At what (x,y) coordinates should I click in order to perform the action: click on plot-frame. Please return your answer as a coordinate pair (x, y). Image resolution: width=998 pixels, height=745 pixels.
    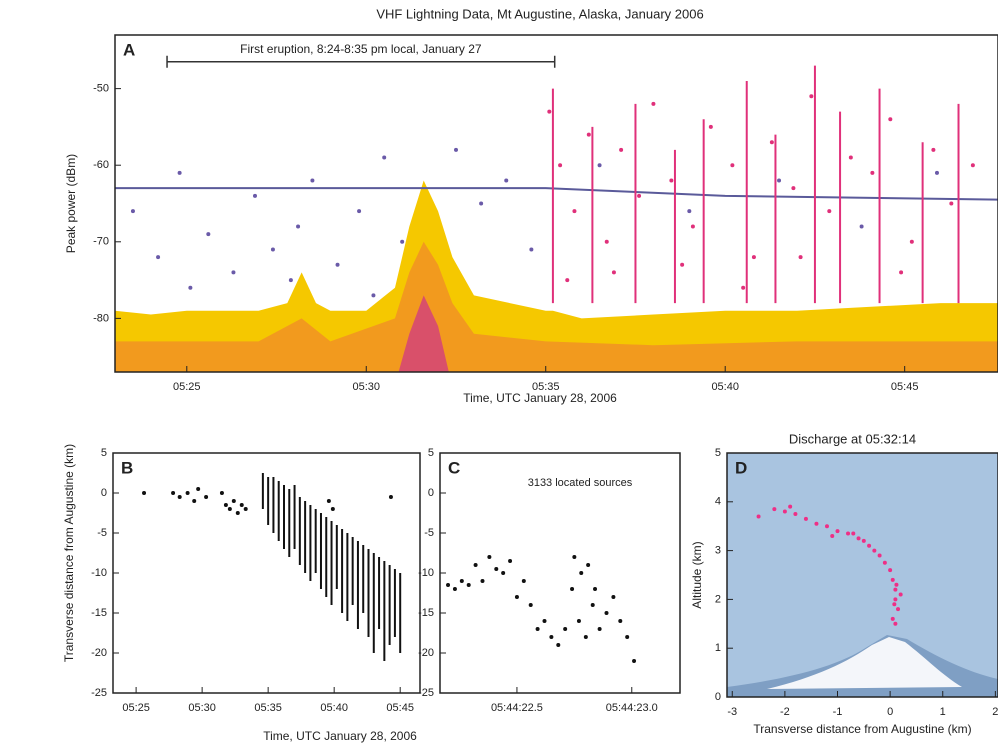
    Looking at the image, I should click on (862, 575).